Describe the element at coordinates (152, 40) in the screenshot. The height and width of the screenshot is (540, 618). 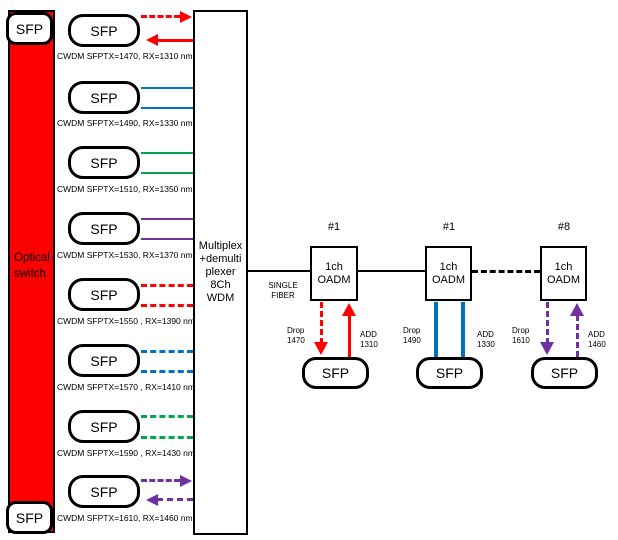
I see `arrowhead-left-ch1` at that location.